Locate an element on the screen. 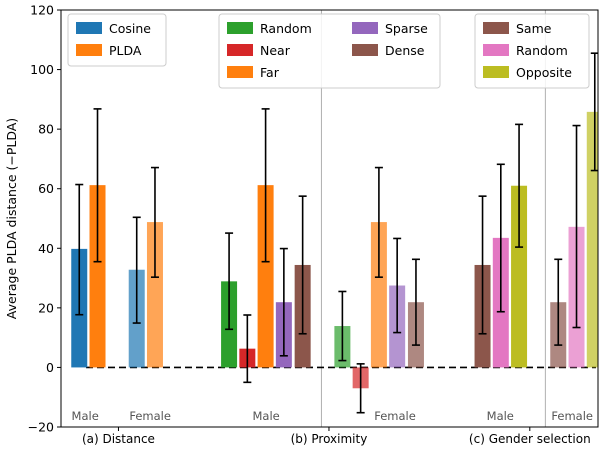  y-tick-label: −20 is located at coordinates (41, 427).